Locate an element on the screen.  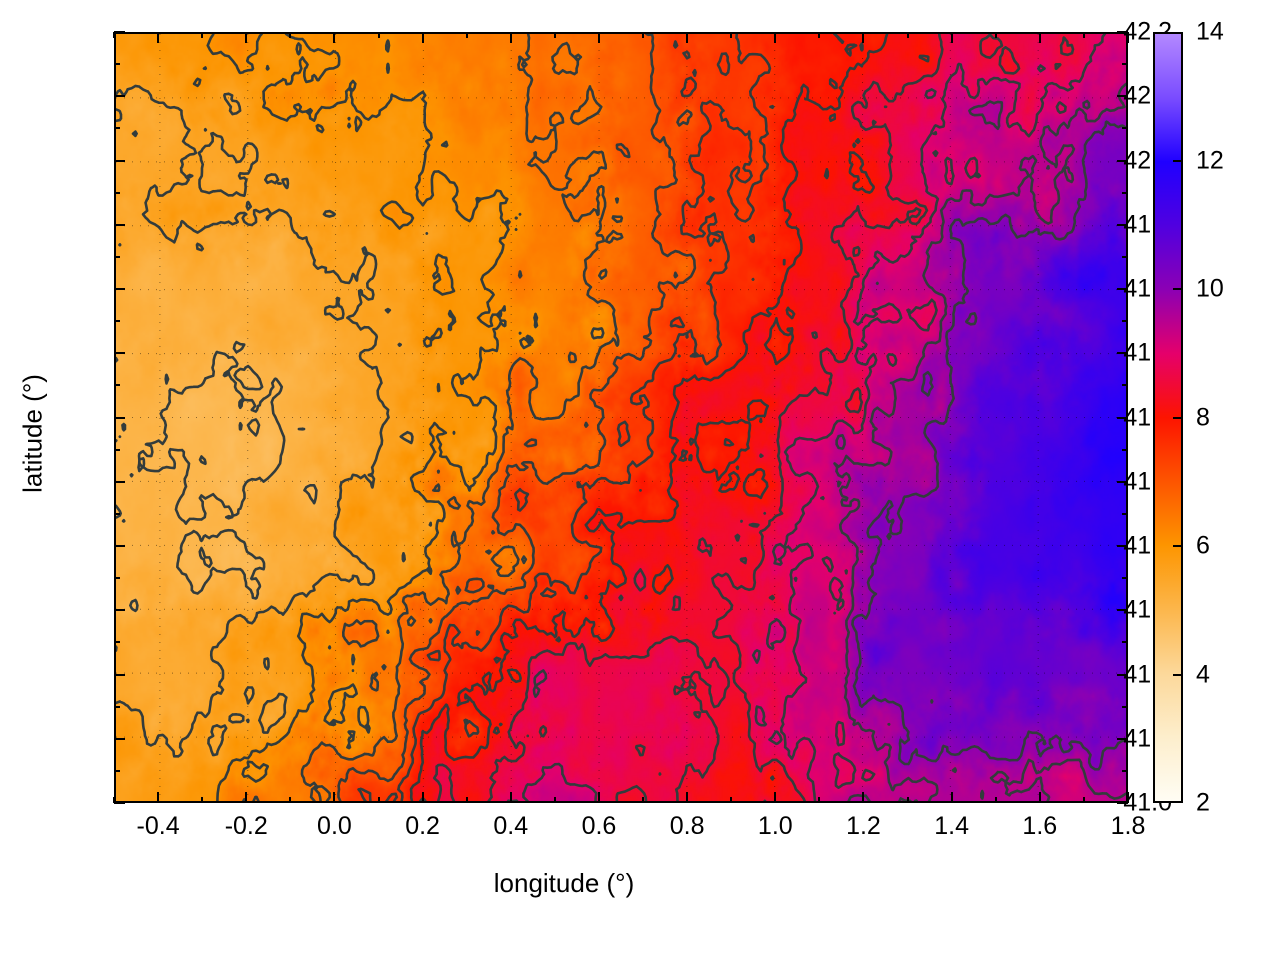
x-tick-label: 1.0 is located at coordinates (775, 826).